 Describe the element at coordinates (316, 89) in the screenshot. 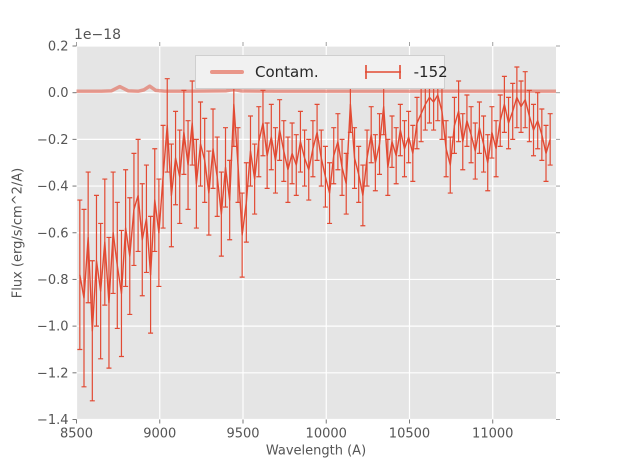

I see `contam-line` at that location.